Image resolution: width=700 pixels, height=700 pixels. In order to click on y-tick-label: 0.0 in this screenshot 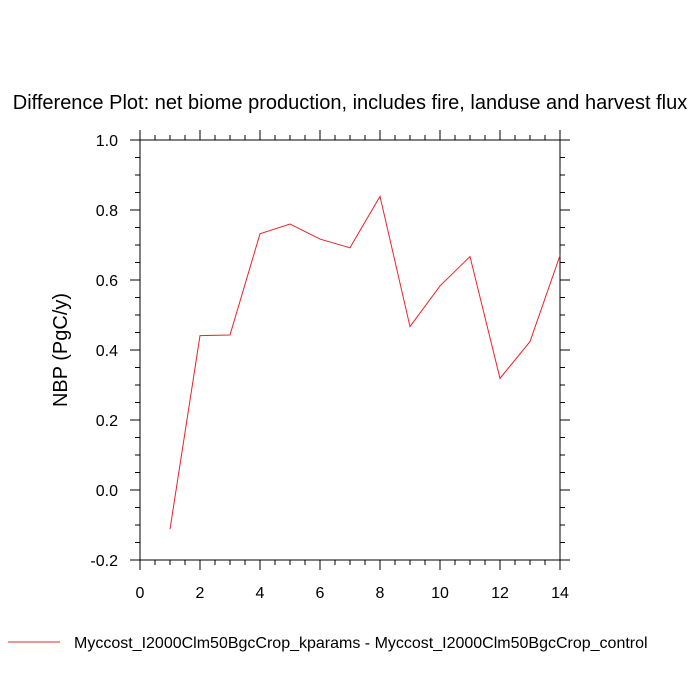, I will do `click(107, 491)`.